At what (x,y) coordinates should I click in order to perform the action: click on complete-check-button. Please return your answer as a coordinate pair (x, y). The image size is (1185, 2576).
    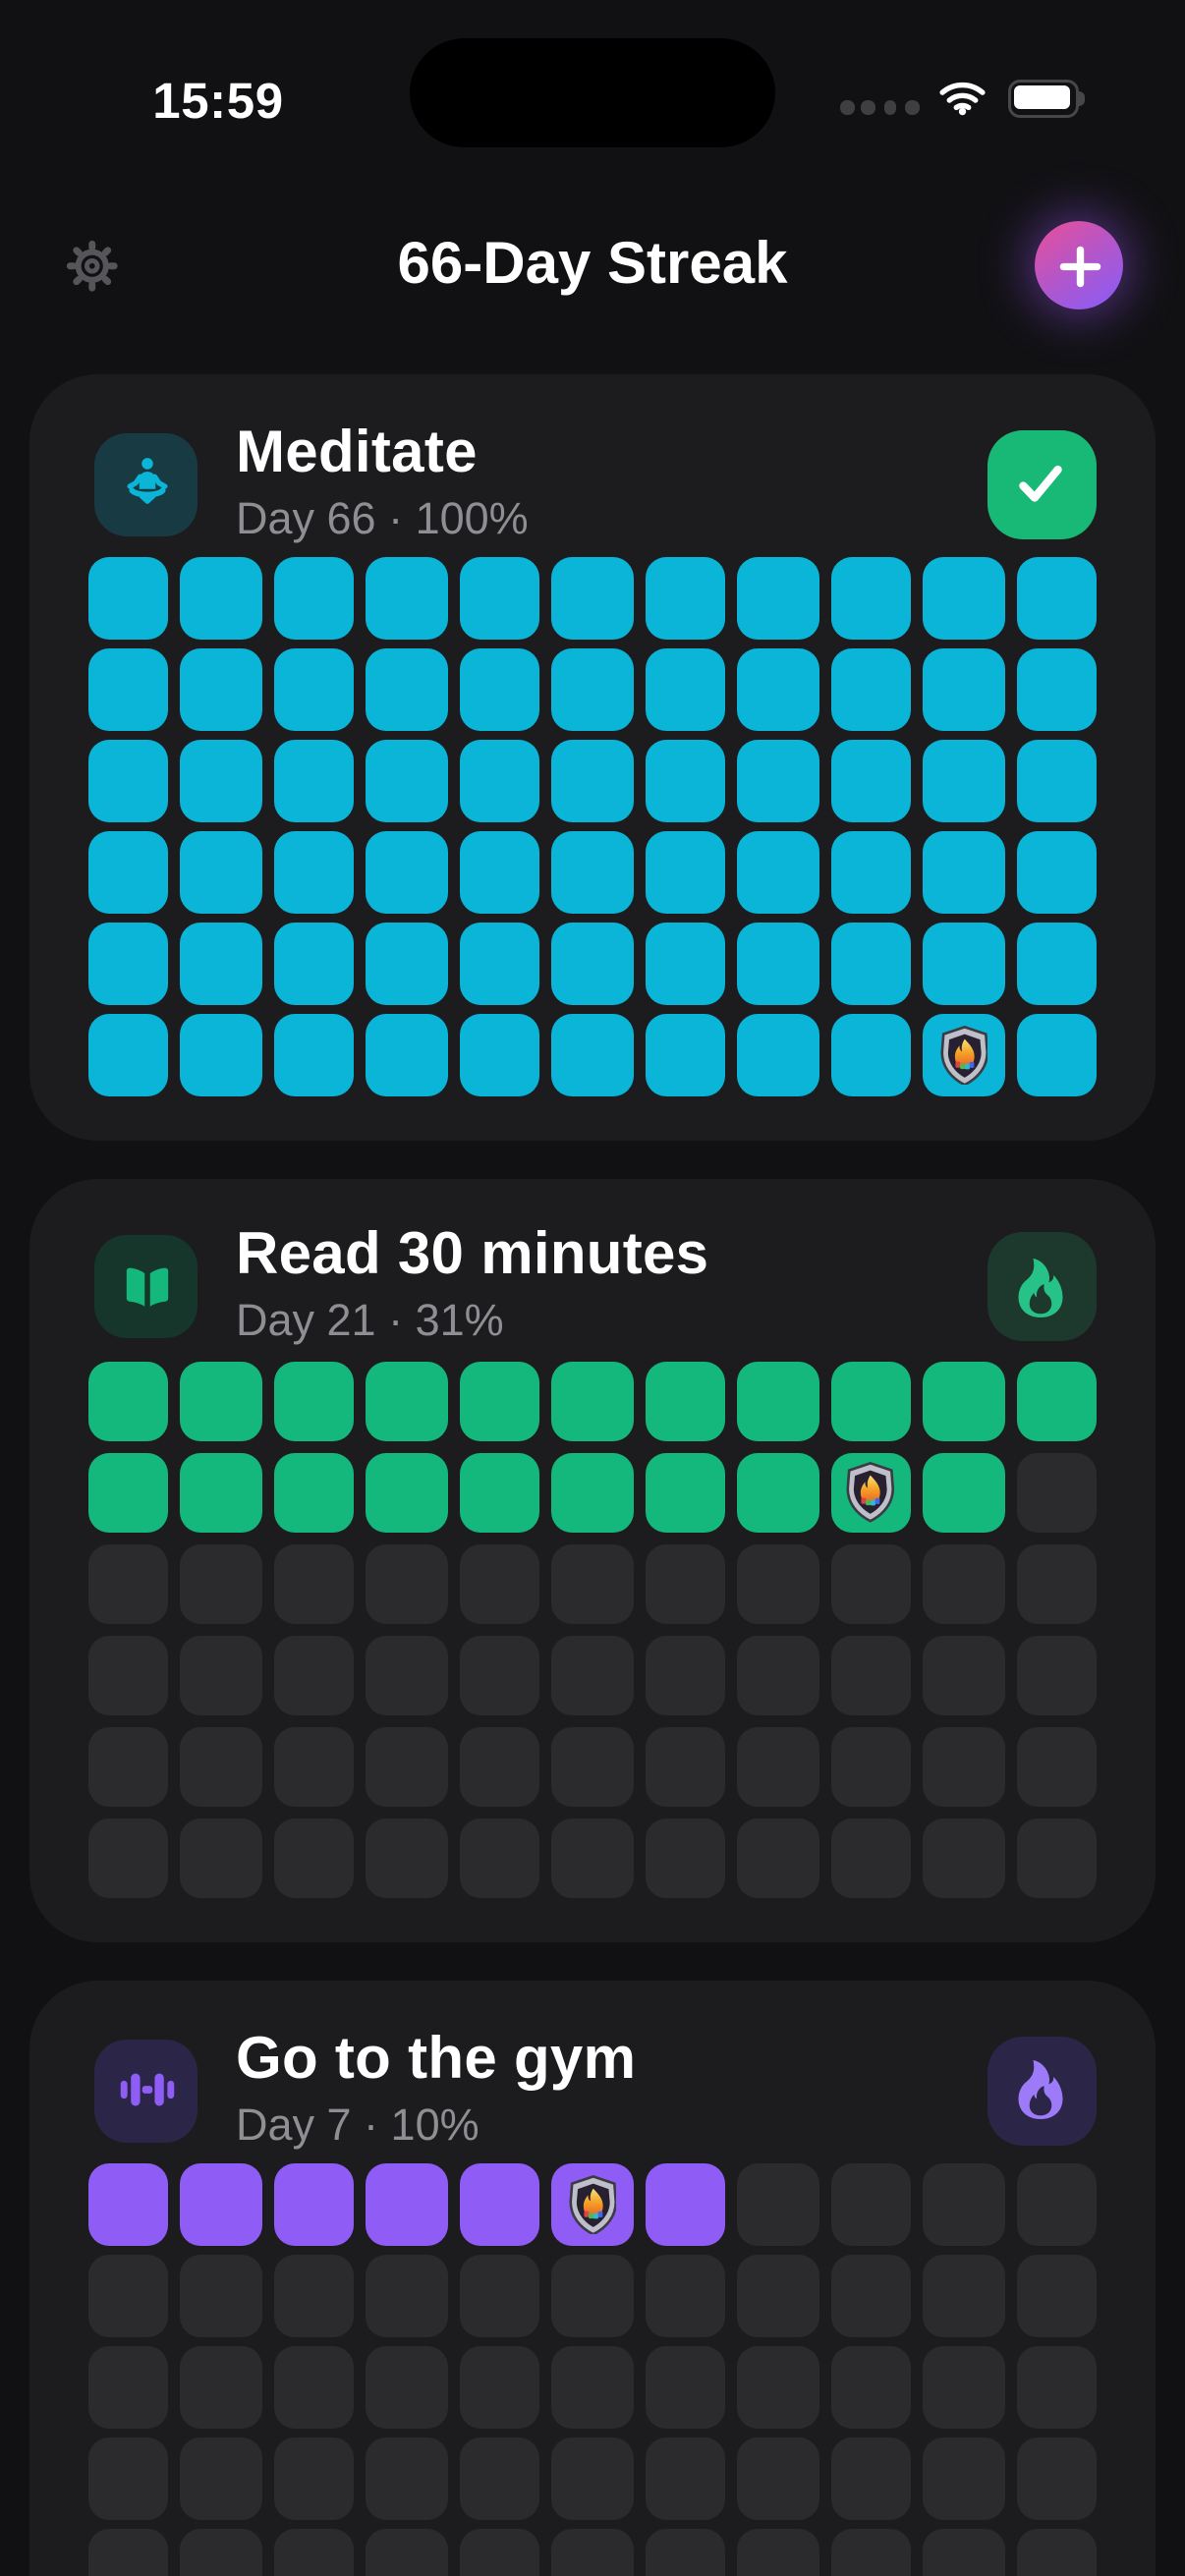
    Looking at the image, I should click on (1041, 483).